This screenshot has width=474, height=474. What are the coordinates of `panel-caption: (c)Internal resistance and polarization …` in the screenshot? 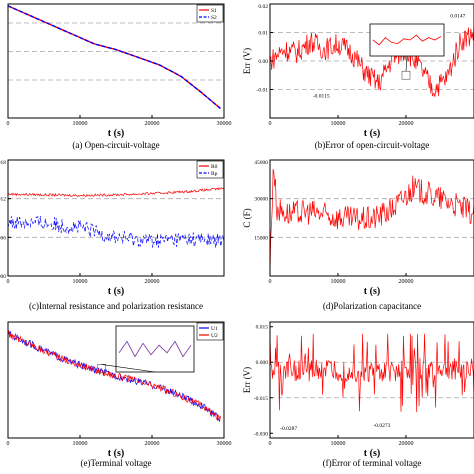 It's located at (116, 306).